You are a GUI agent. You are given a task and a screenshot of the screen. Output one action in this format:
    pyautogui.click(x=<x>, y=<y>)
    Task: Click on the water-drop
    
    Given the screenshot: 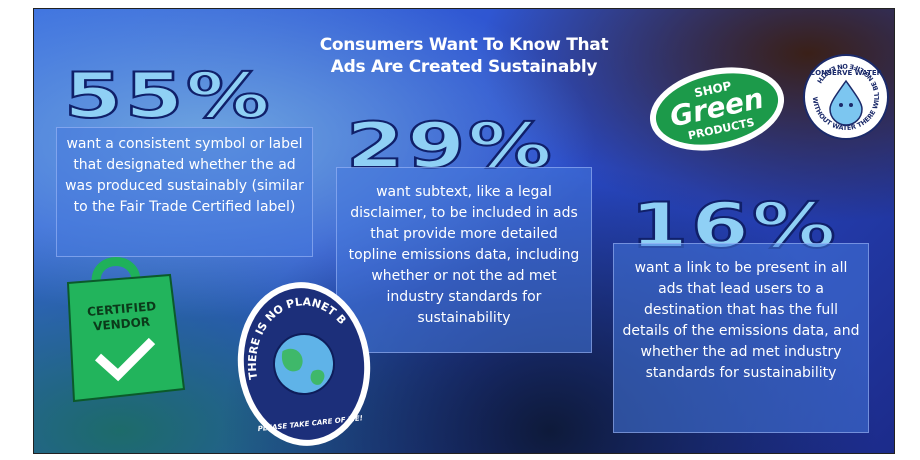 What is the action you would take?
    pyautogui.click(x=846, y=102)
    